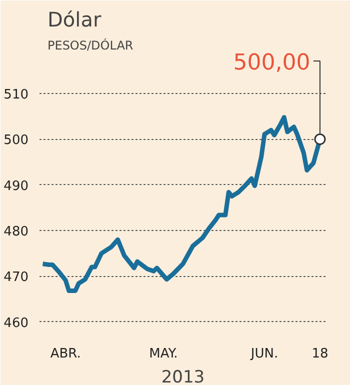  What do you see at coordinates (16, 278) in the screenshot?
I see `y-tick-label: 470` at bounding box center [16, 278].